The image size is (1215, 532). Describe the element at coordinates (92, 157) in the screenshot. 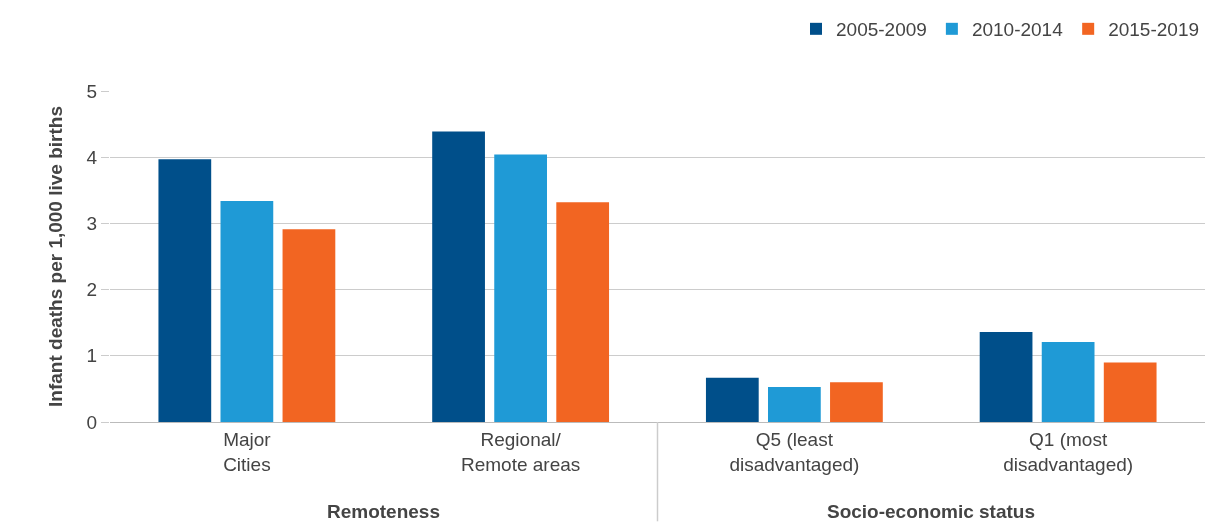

I see `y-tick-label: 4` at that location.